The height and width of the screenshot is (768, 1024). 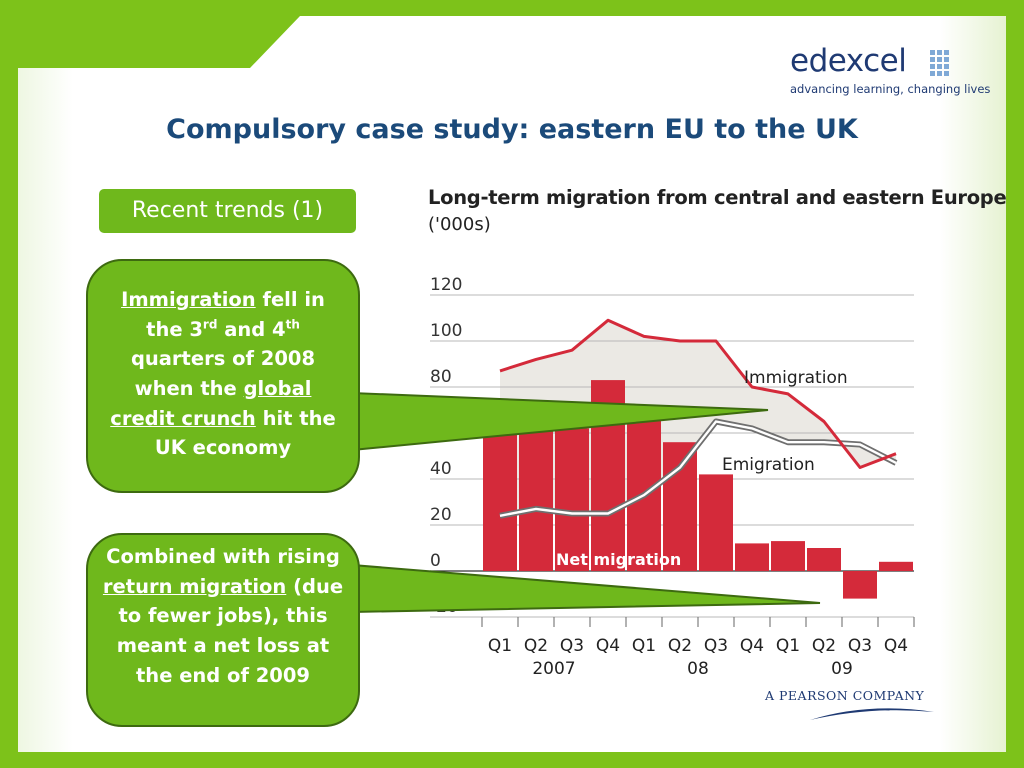 I want to click on y-tick-label: 120, so click(x=446, y=285).